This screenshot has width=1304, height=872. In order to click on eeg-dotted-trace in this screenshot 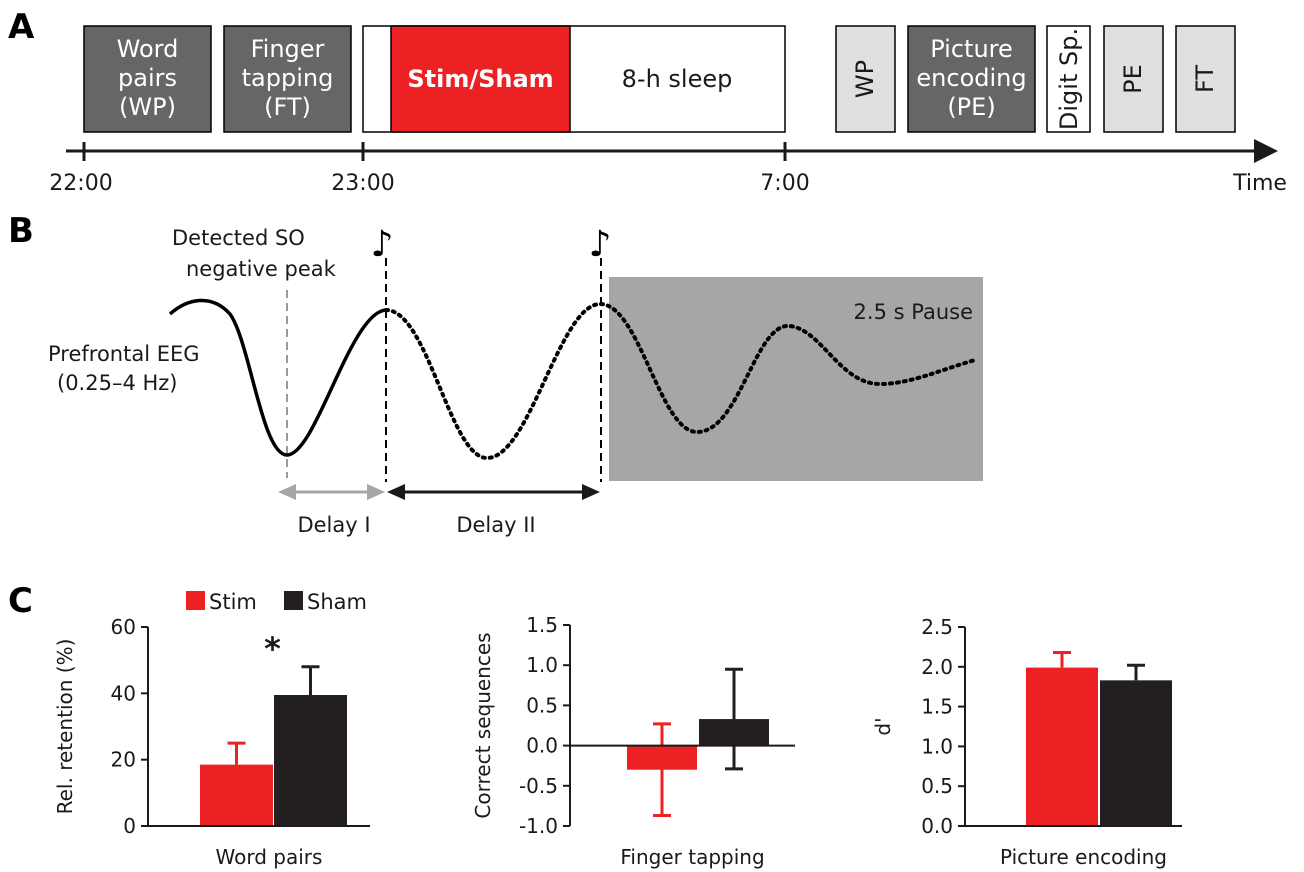, I will do `click(680, 381)`.